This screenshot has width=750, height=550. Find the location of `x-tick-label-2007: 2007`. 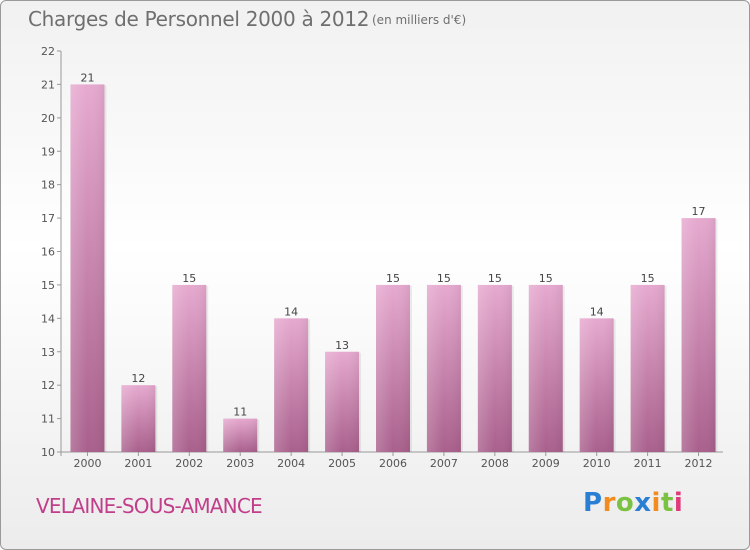

x-tick-label-2007: 2007 is located at coordinates (444, 463).